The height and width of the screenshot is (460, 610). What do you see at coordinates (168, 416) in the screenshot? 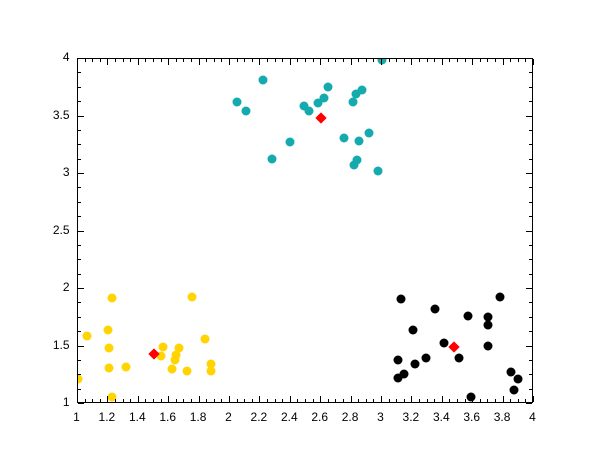
I see `x-tick-label: 1.6` at bounding box center [168, 416].